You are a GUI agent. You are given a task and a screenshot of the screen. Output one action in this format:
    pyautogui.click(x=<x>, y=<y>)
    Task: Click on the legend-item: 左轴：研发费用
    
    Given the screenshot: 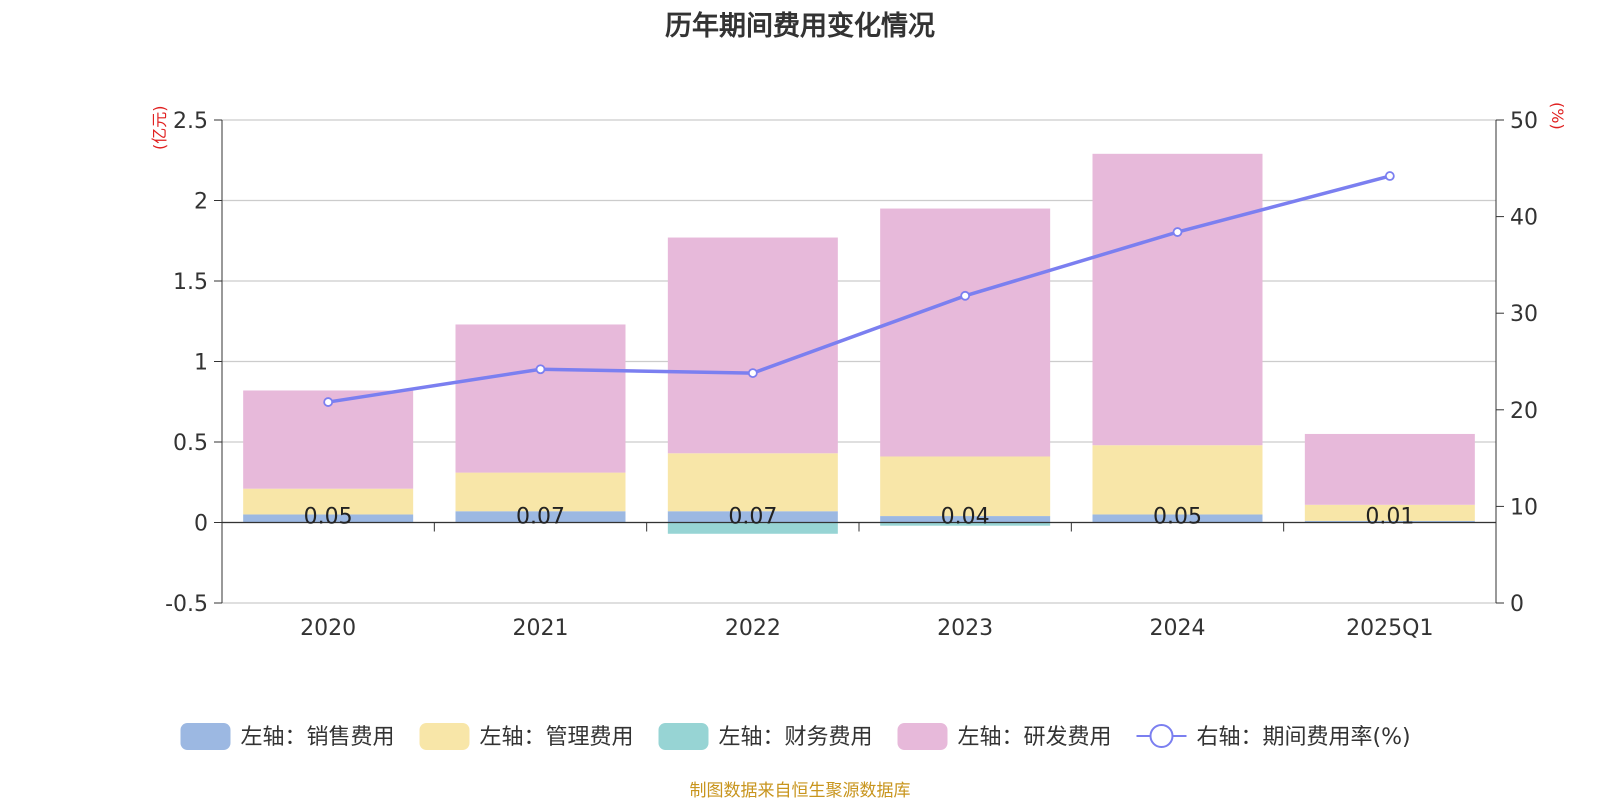 What is the action you would take?
    pyautogui.click(x=1004, y=736)
    